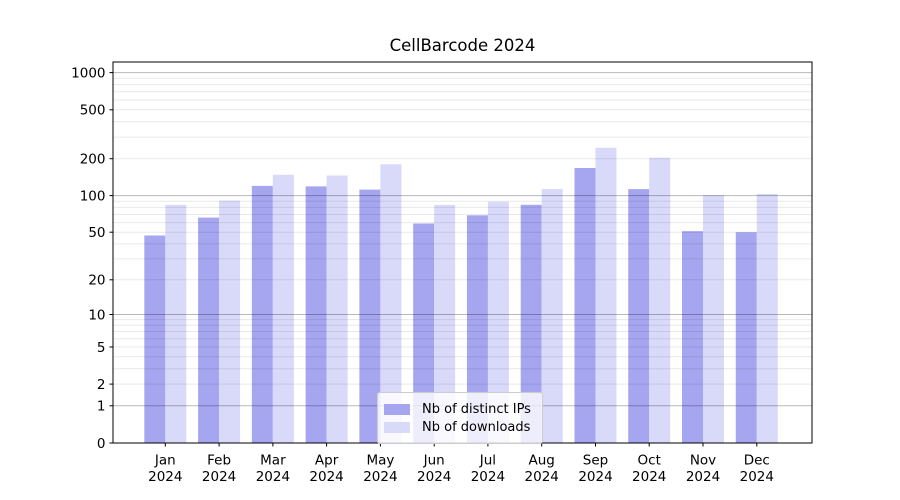 The height and width of the screenshot is (500, 900). I want to click on bar-ips-may, so click(370, 316).